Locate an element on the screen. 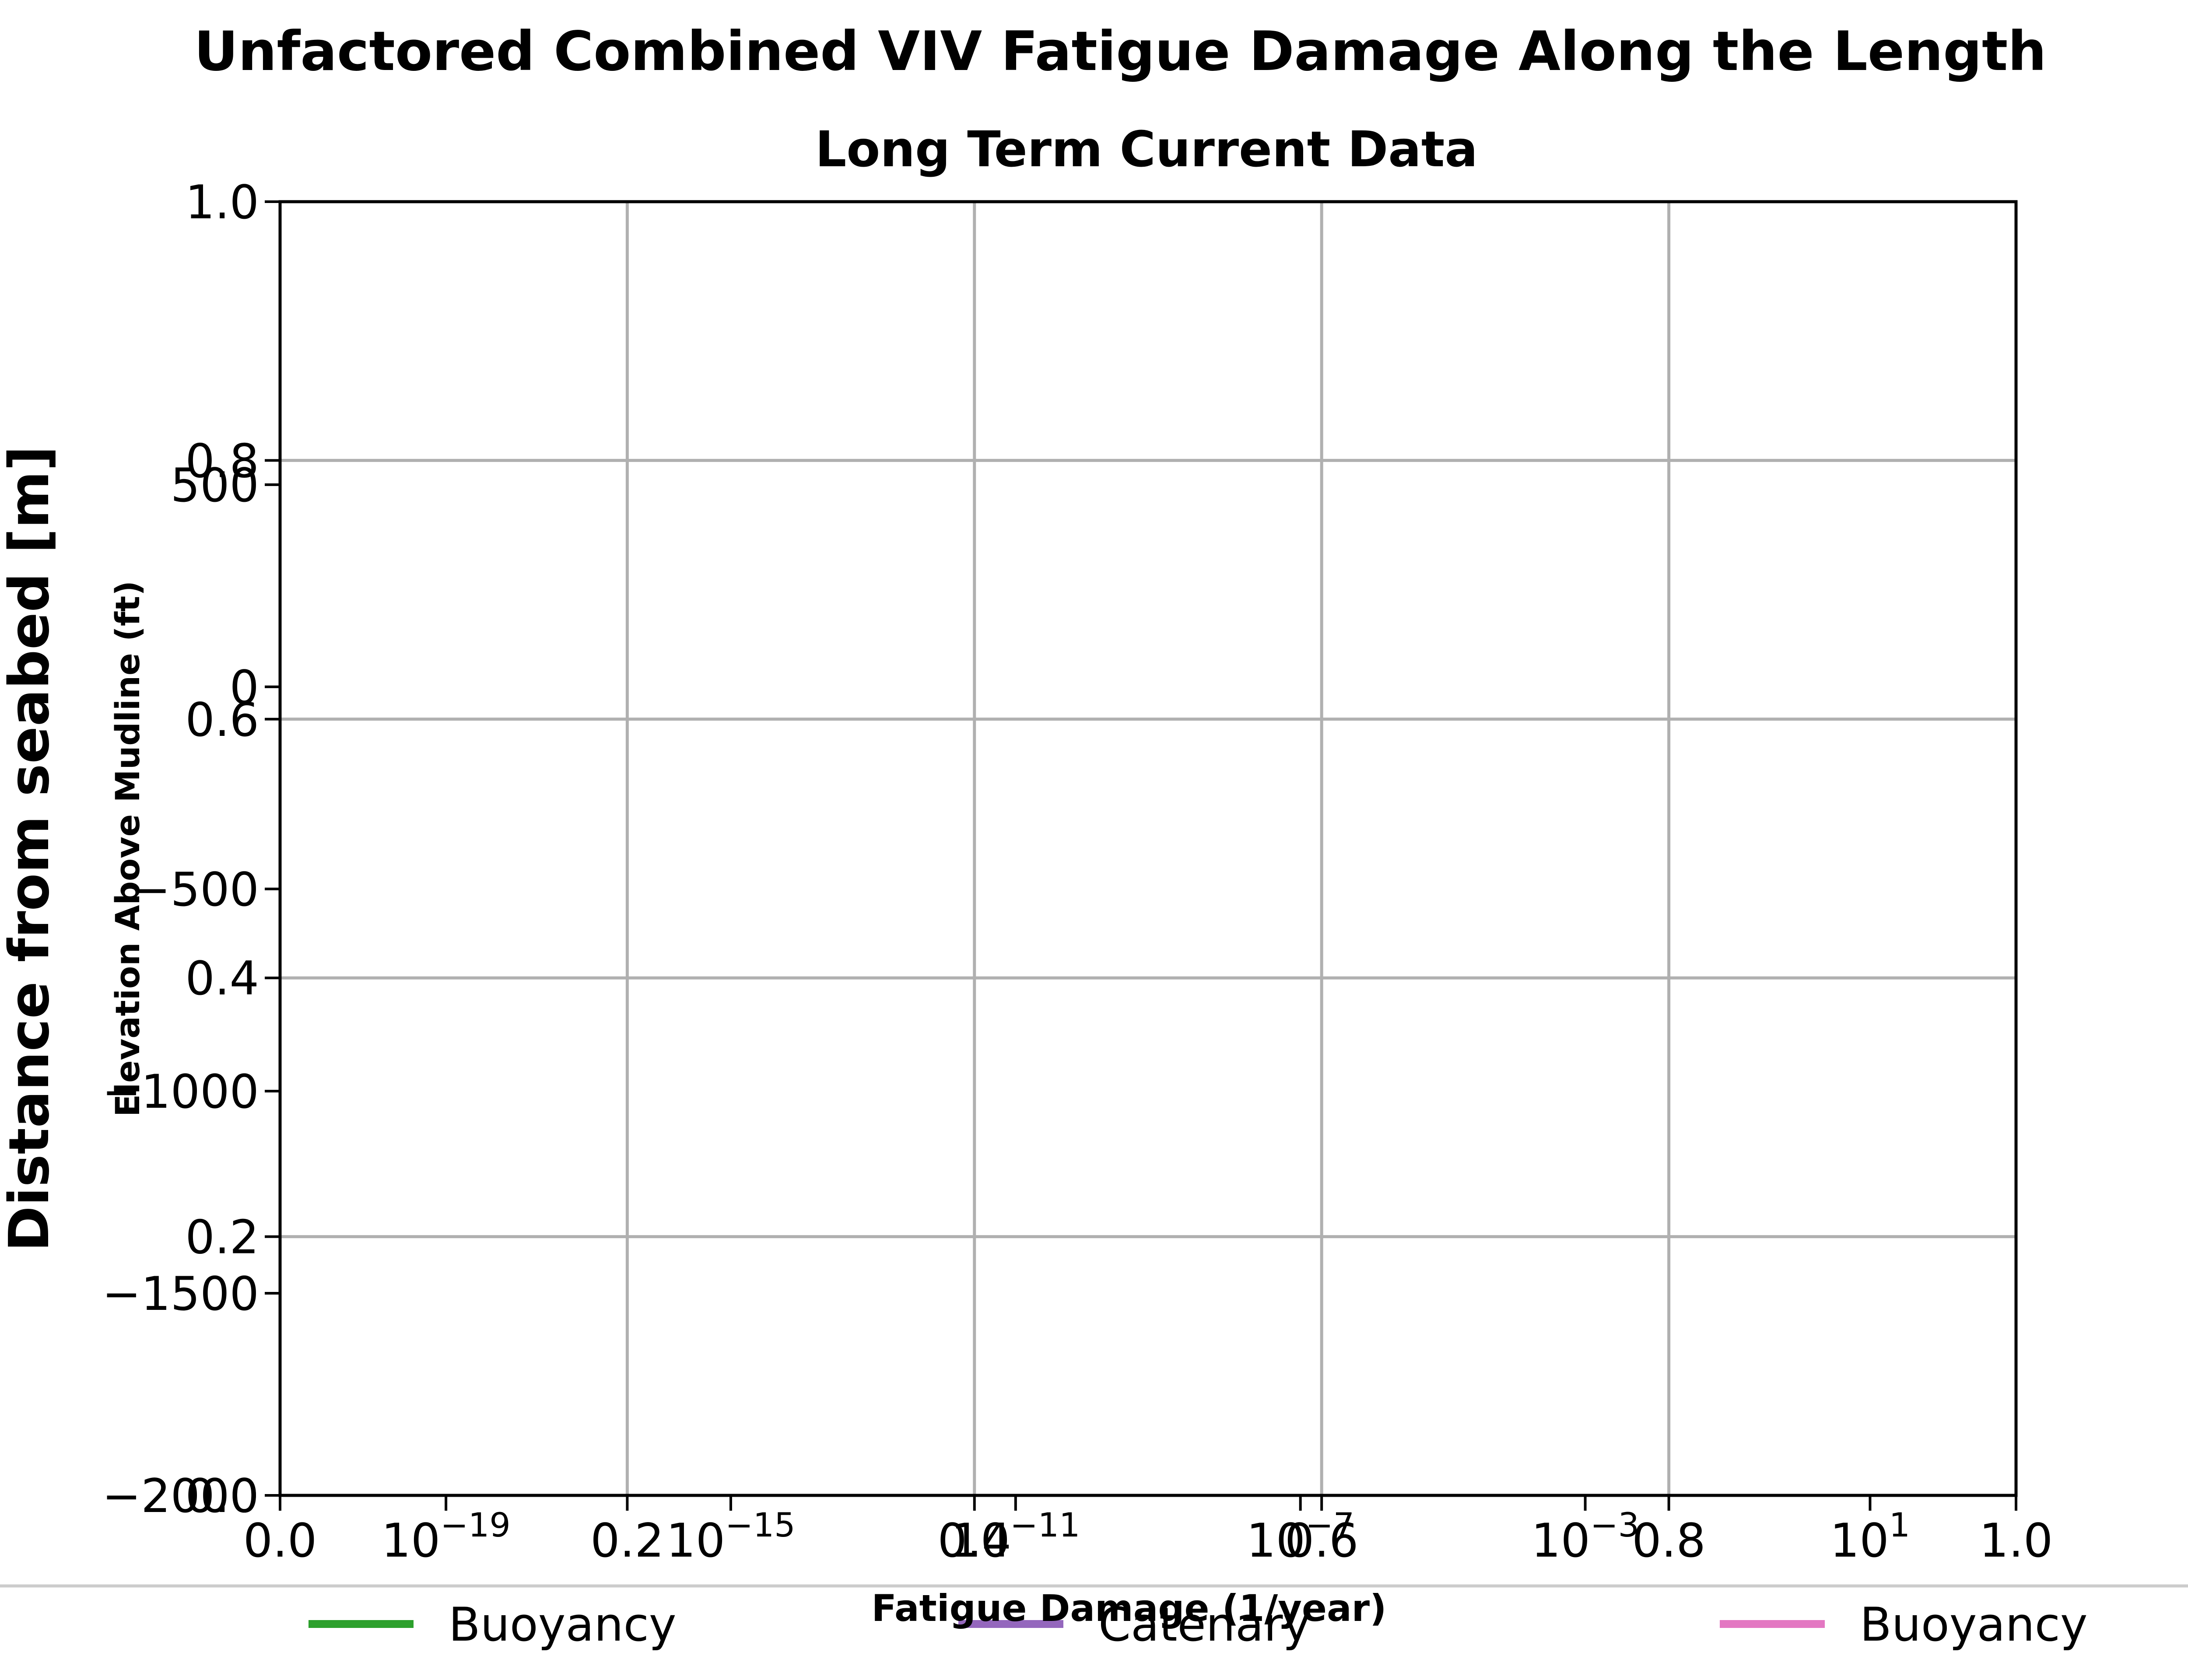  y-tick-label: 0.6 is located at coordinates (222, 720).